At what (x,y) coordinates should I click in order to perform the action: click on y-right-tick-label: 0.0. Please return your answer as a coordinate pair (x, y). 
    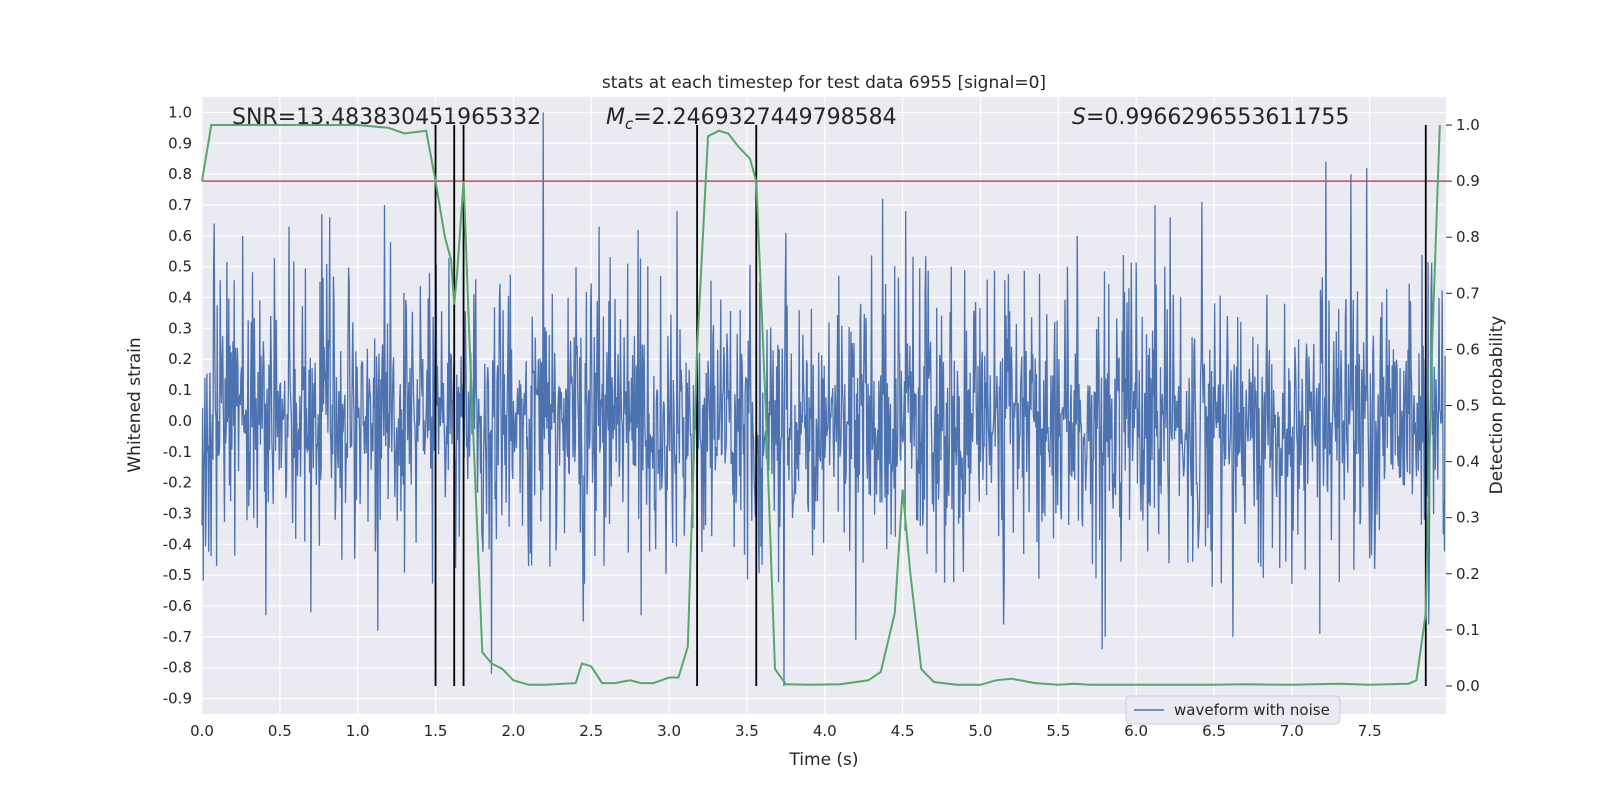
    Looking at the image, I should click on (1468, 686).